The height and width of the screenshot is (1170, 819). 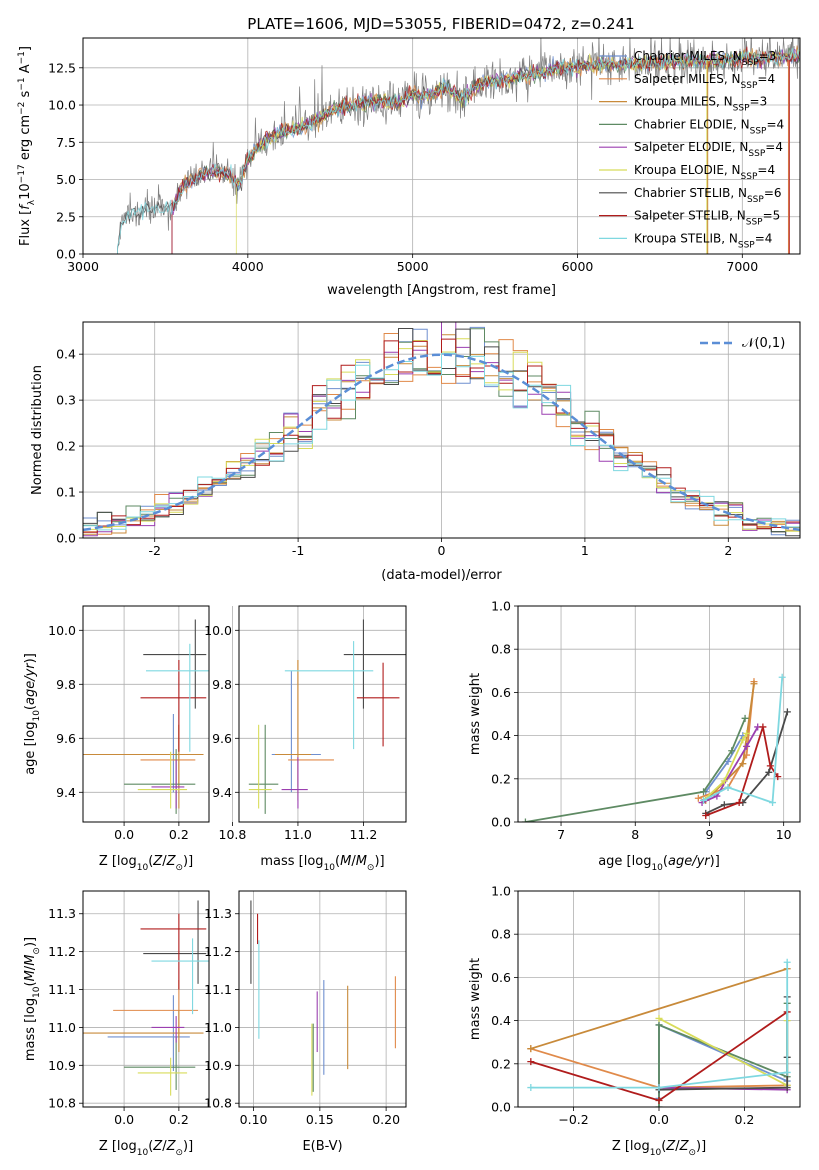 I want to click on x-axis-label: (data-model)/error, so click(x=441, y=575).